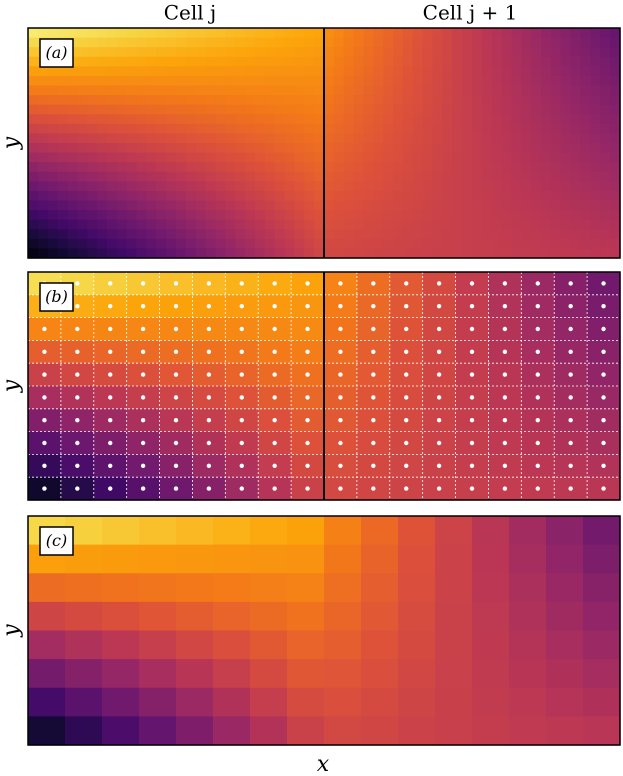 The image size is (623, 776). What do you see at coordinates (56, 540) in the screenshot?
I see `panel-label: (c)` at bounding box center [56, 540].